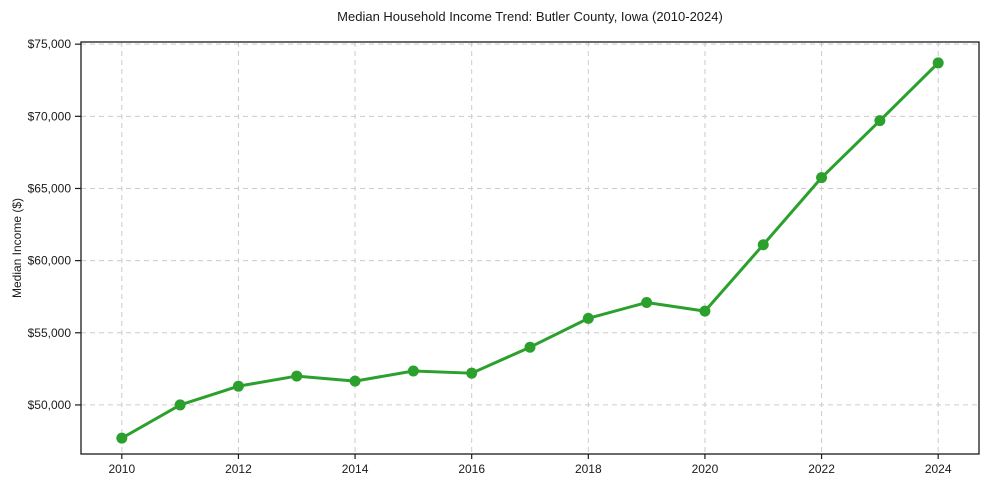 This screenshot has height=490, width=989. What do you see at coordinates (50, 261) in the screenshot?
I see `y-tick-label: $60,000` at bounding box center [50, 261].